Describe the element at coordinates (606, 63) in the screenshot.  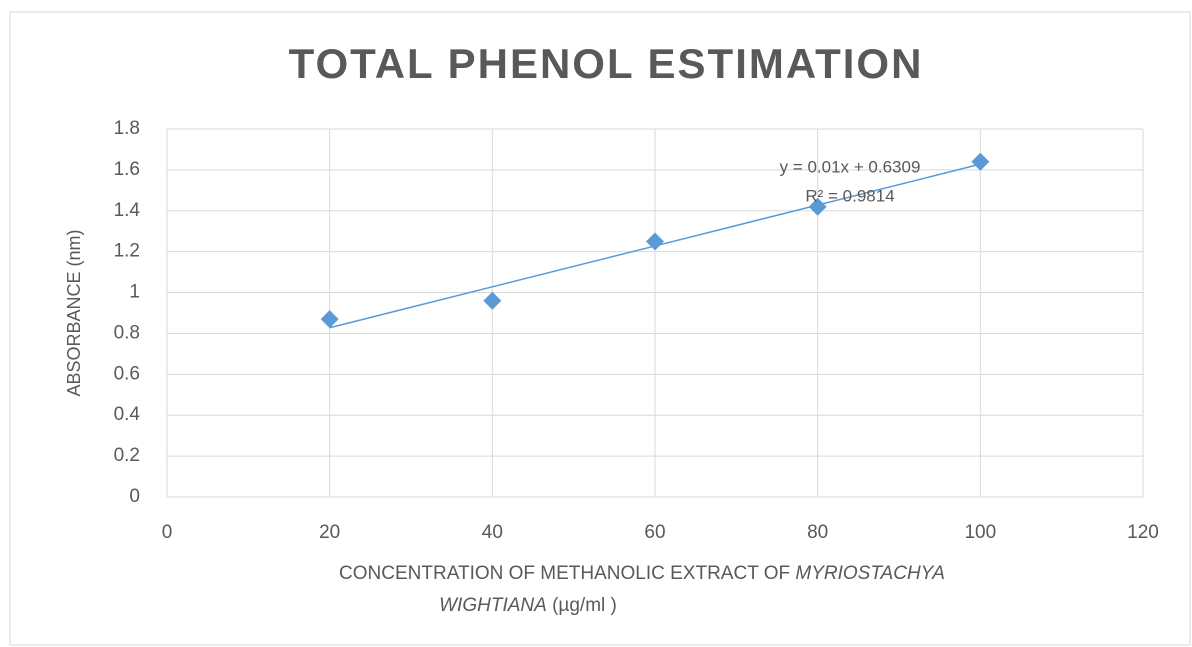
I see `chart-title: TOTAL PHENOL ESTIMATION` at that location.